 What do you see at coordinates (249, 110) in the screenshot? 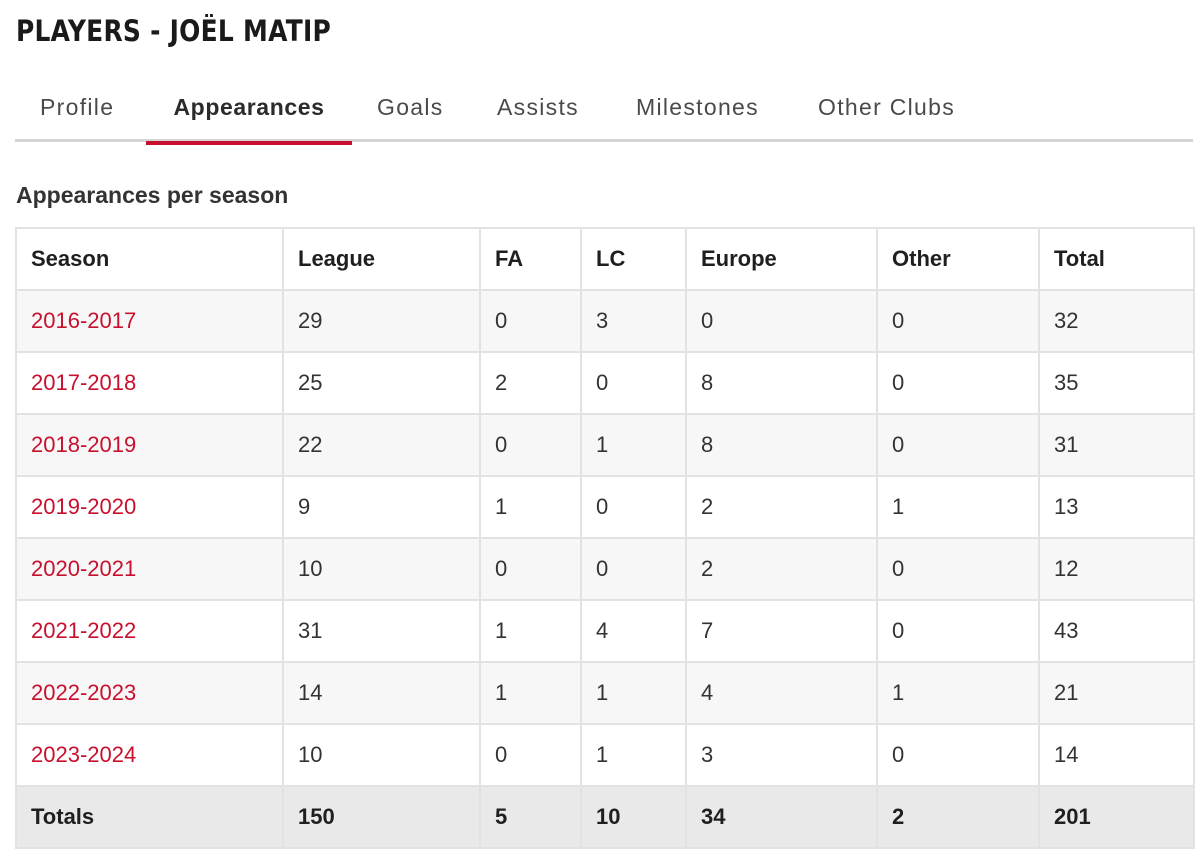
I see `tab-appearances: Appearances` at bounding box center [249, 110].